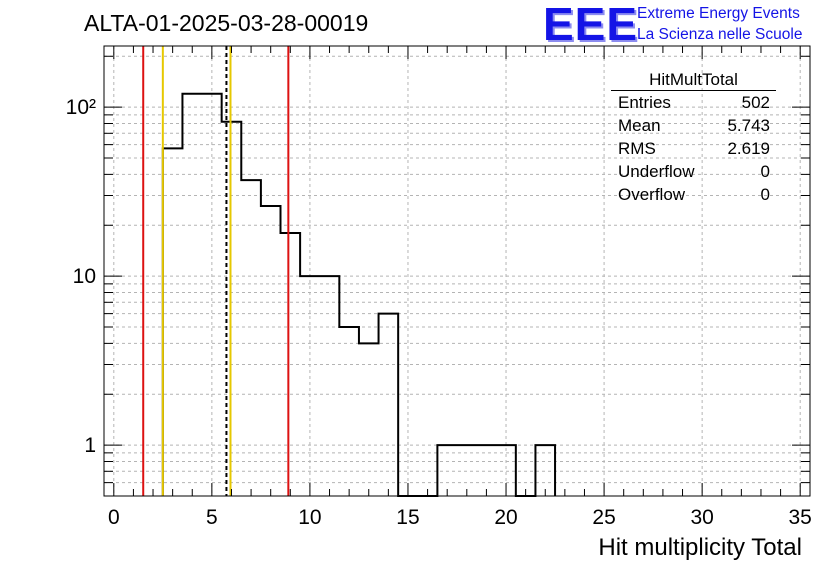 The height and width of the screenshot is (572, 836). Describe the element at coordinates (603, 517) in the screenshot. I see `x-tick-label: 25` at that location.